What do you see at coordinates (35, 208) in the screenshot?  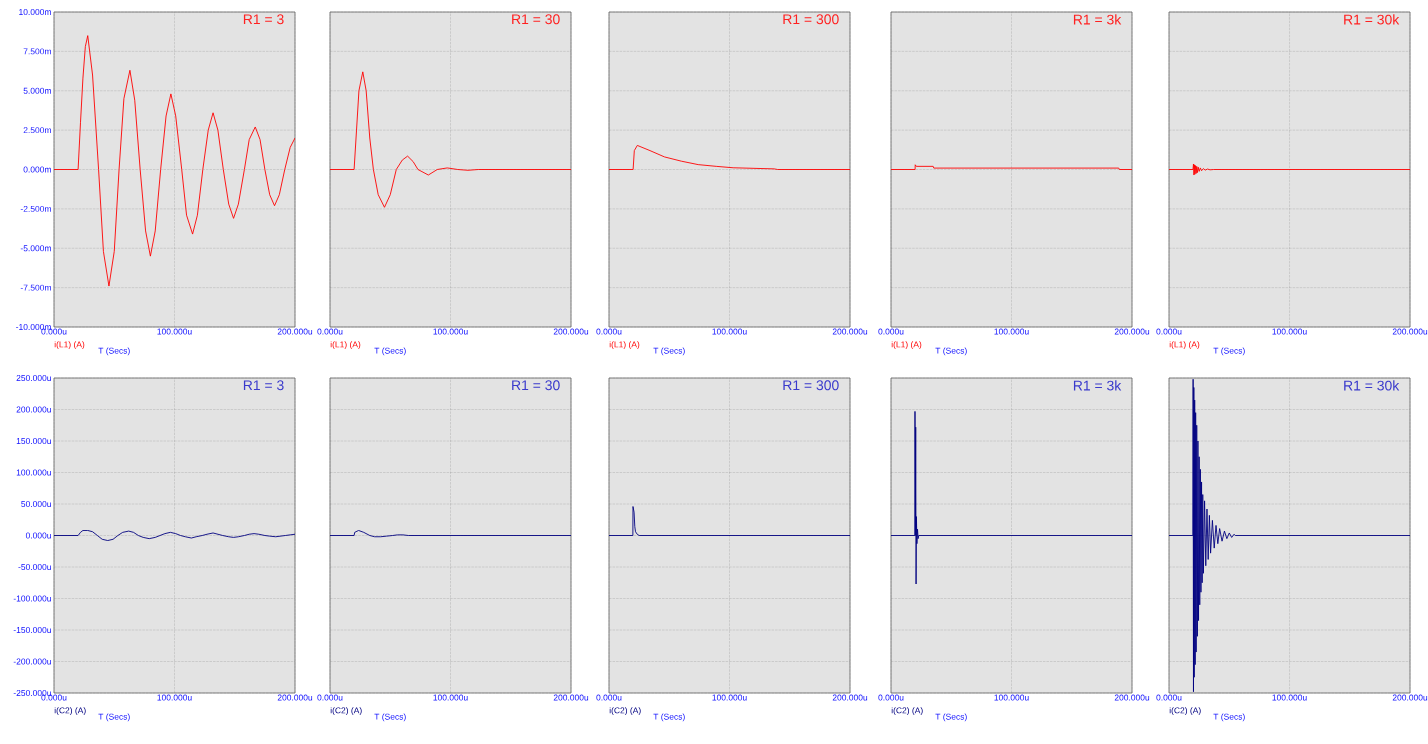 I see `y-tick-label: -2.500m` at bounding box center [35, 208].